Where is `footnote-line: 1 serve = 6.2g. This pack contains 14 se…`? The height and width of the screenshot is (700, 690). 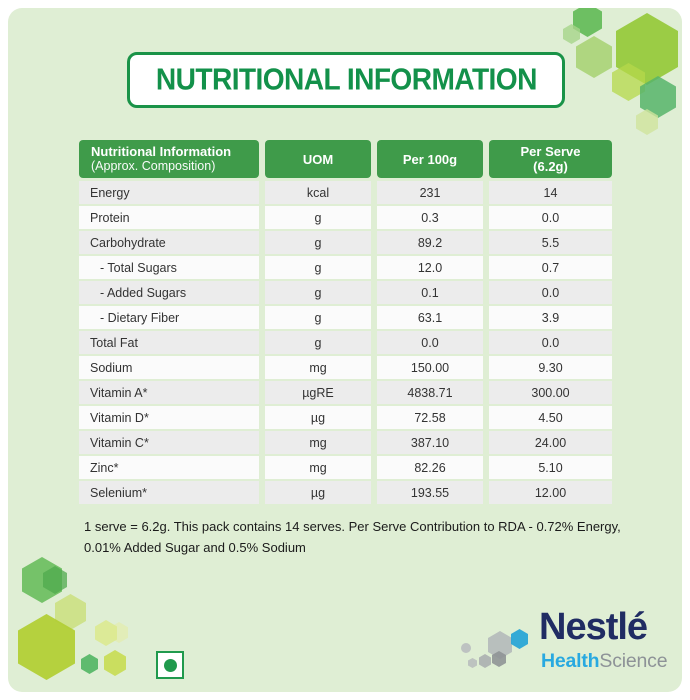 footnote-line: 1 serve = 6.2g. This pack contains 14 se… is located at coordinates (352, 526).